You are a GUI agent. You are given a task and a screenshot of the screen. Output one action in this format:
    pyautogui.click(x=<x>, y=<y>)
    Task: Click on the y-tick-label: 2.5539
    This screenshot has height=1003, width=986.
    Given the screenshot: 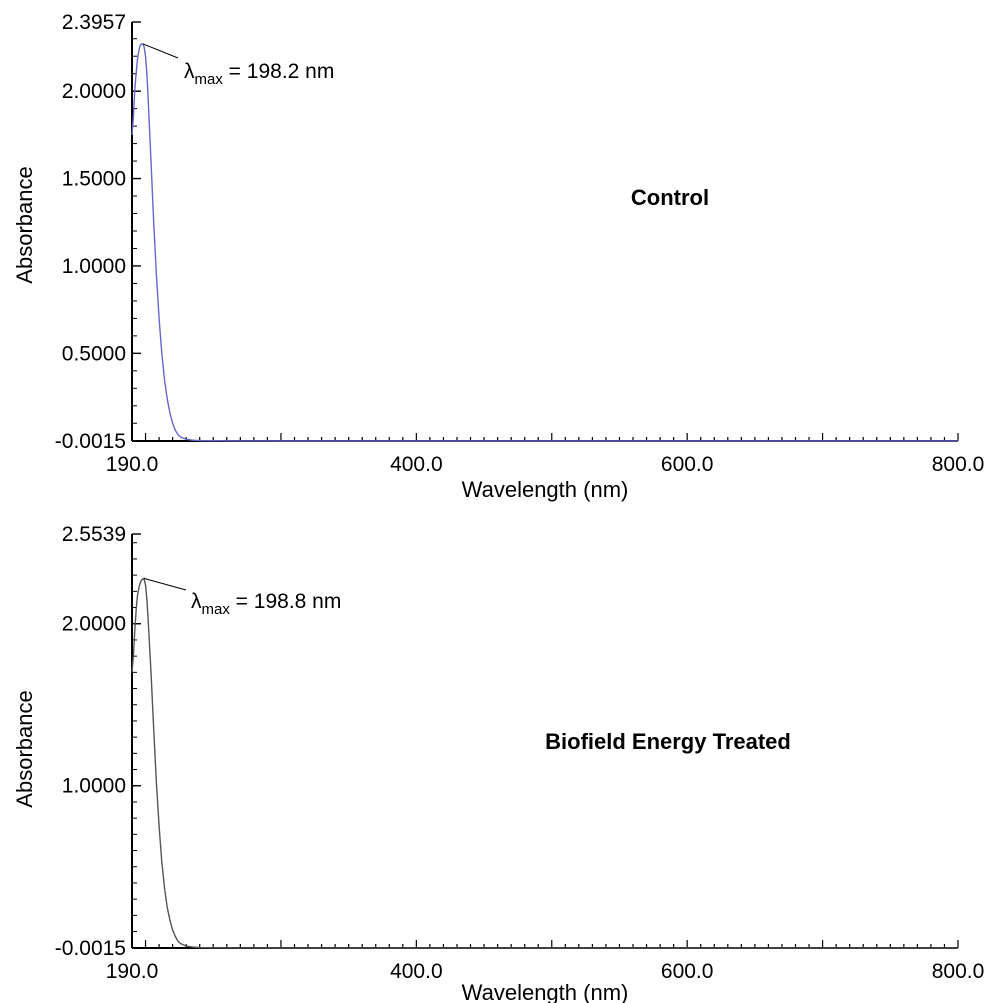 What is the action you would take?
    pyautogui.click(x=94, y=534)
    